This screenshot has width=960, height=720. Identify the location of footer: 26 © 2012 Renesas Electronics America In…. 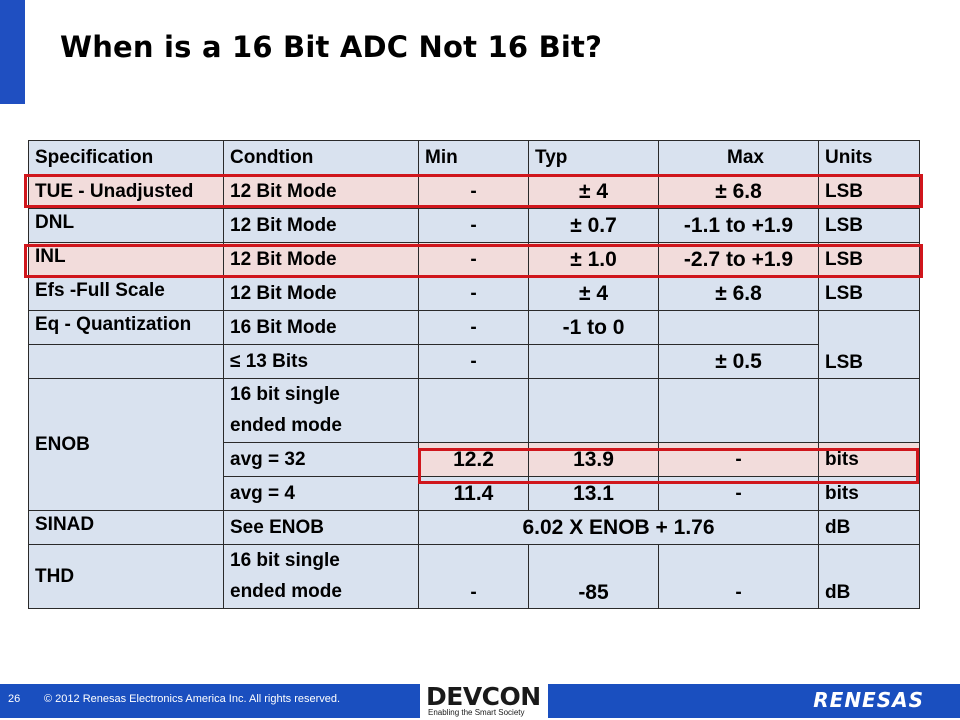
(480, 701).